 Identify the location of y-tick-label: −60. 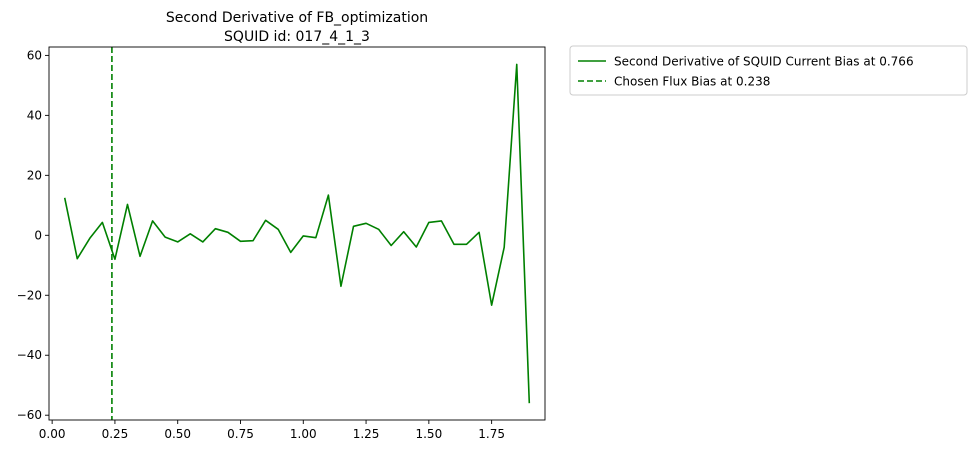
(29, 415).